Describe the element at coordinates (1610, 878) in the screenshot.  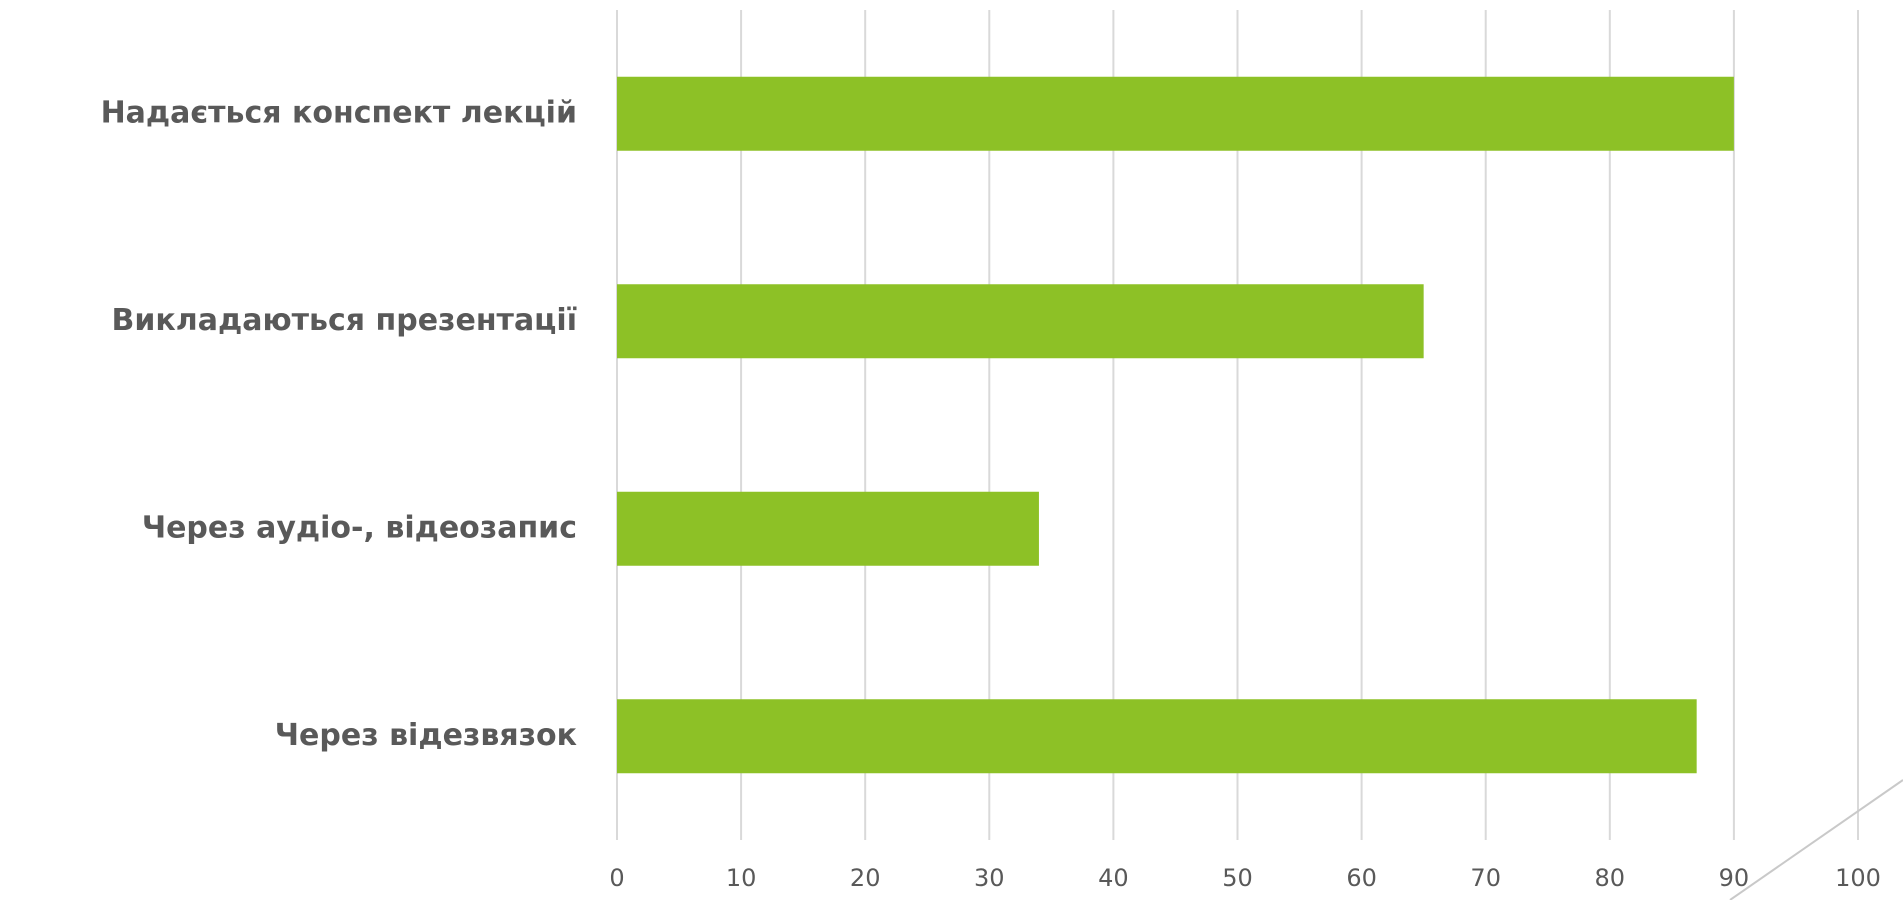
I see `x-tick-label: 80` at that location.